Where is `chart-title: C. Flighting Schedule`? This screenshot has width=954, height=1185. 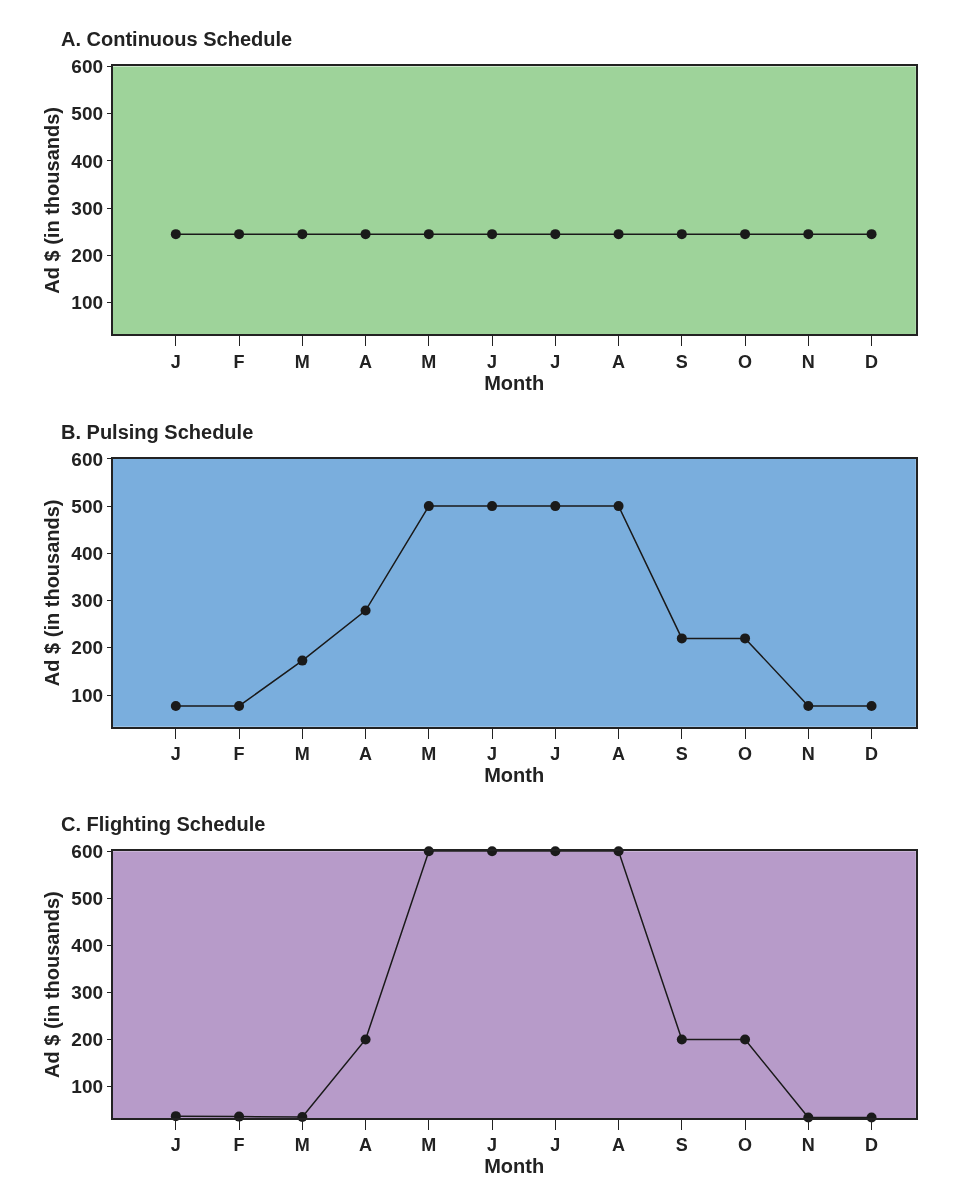 chart-title: C. Flighting Schedule is located at coordinates (163, 824).